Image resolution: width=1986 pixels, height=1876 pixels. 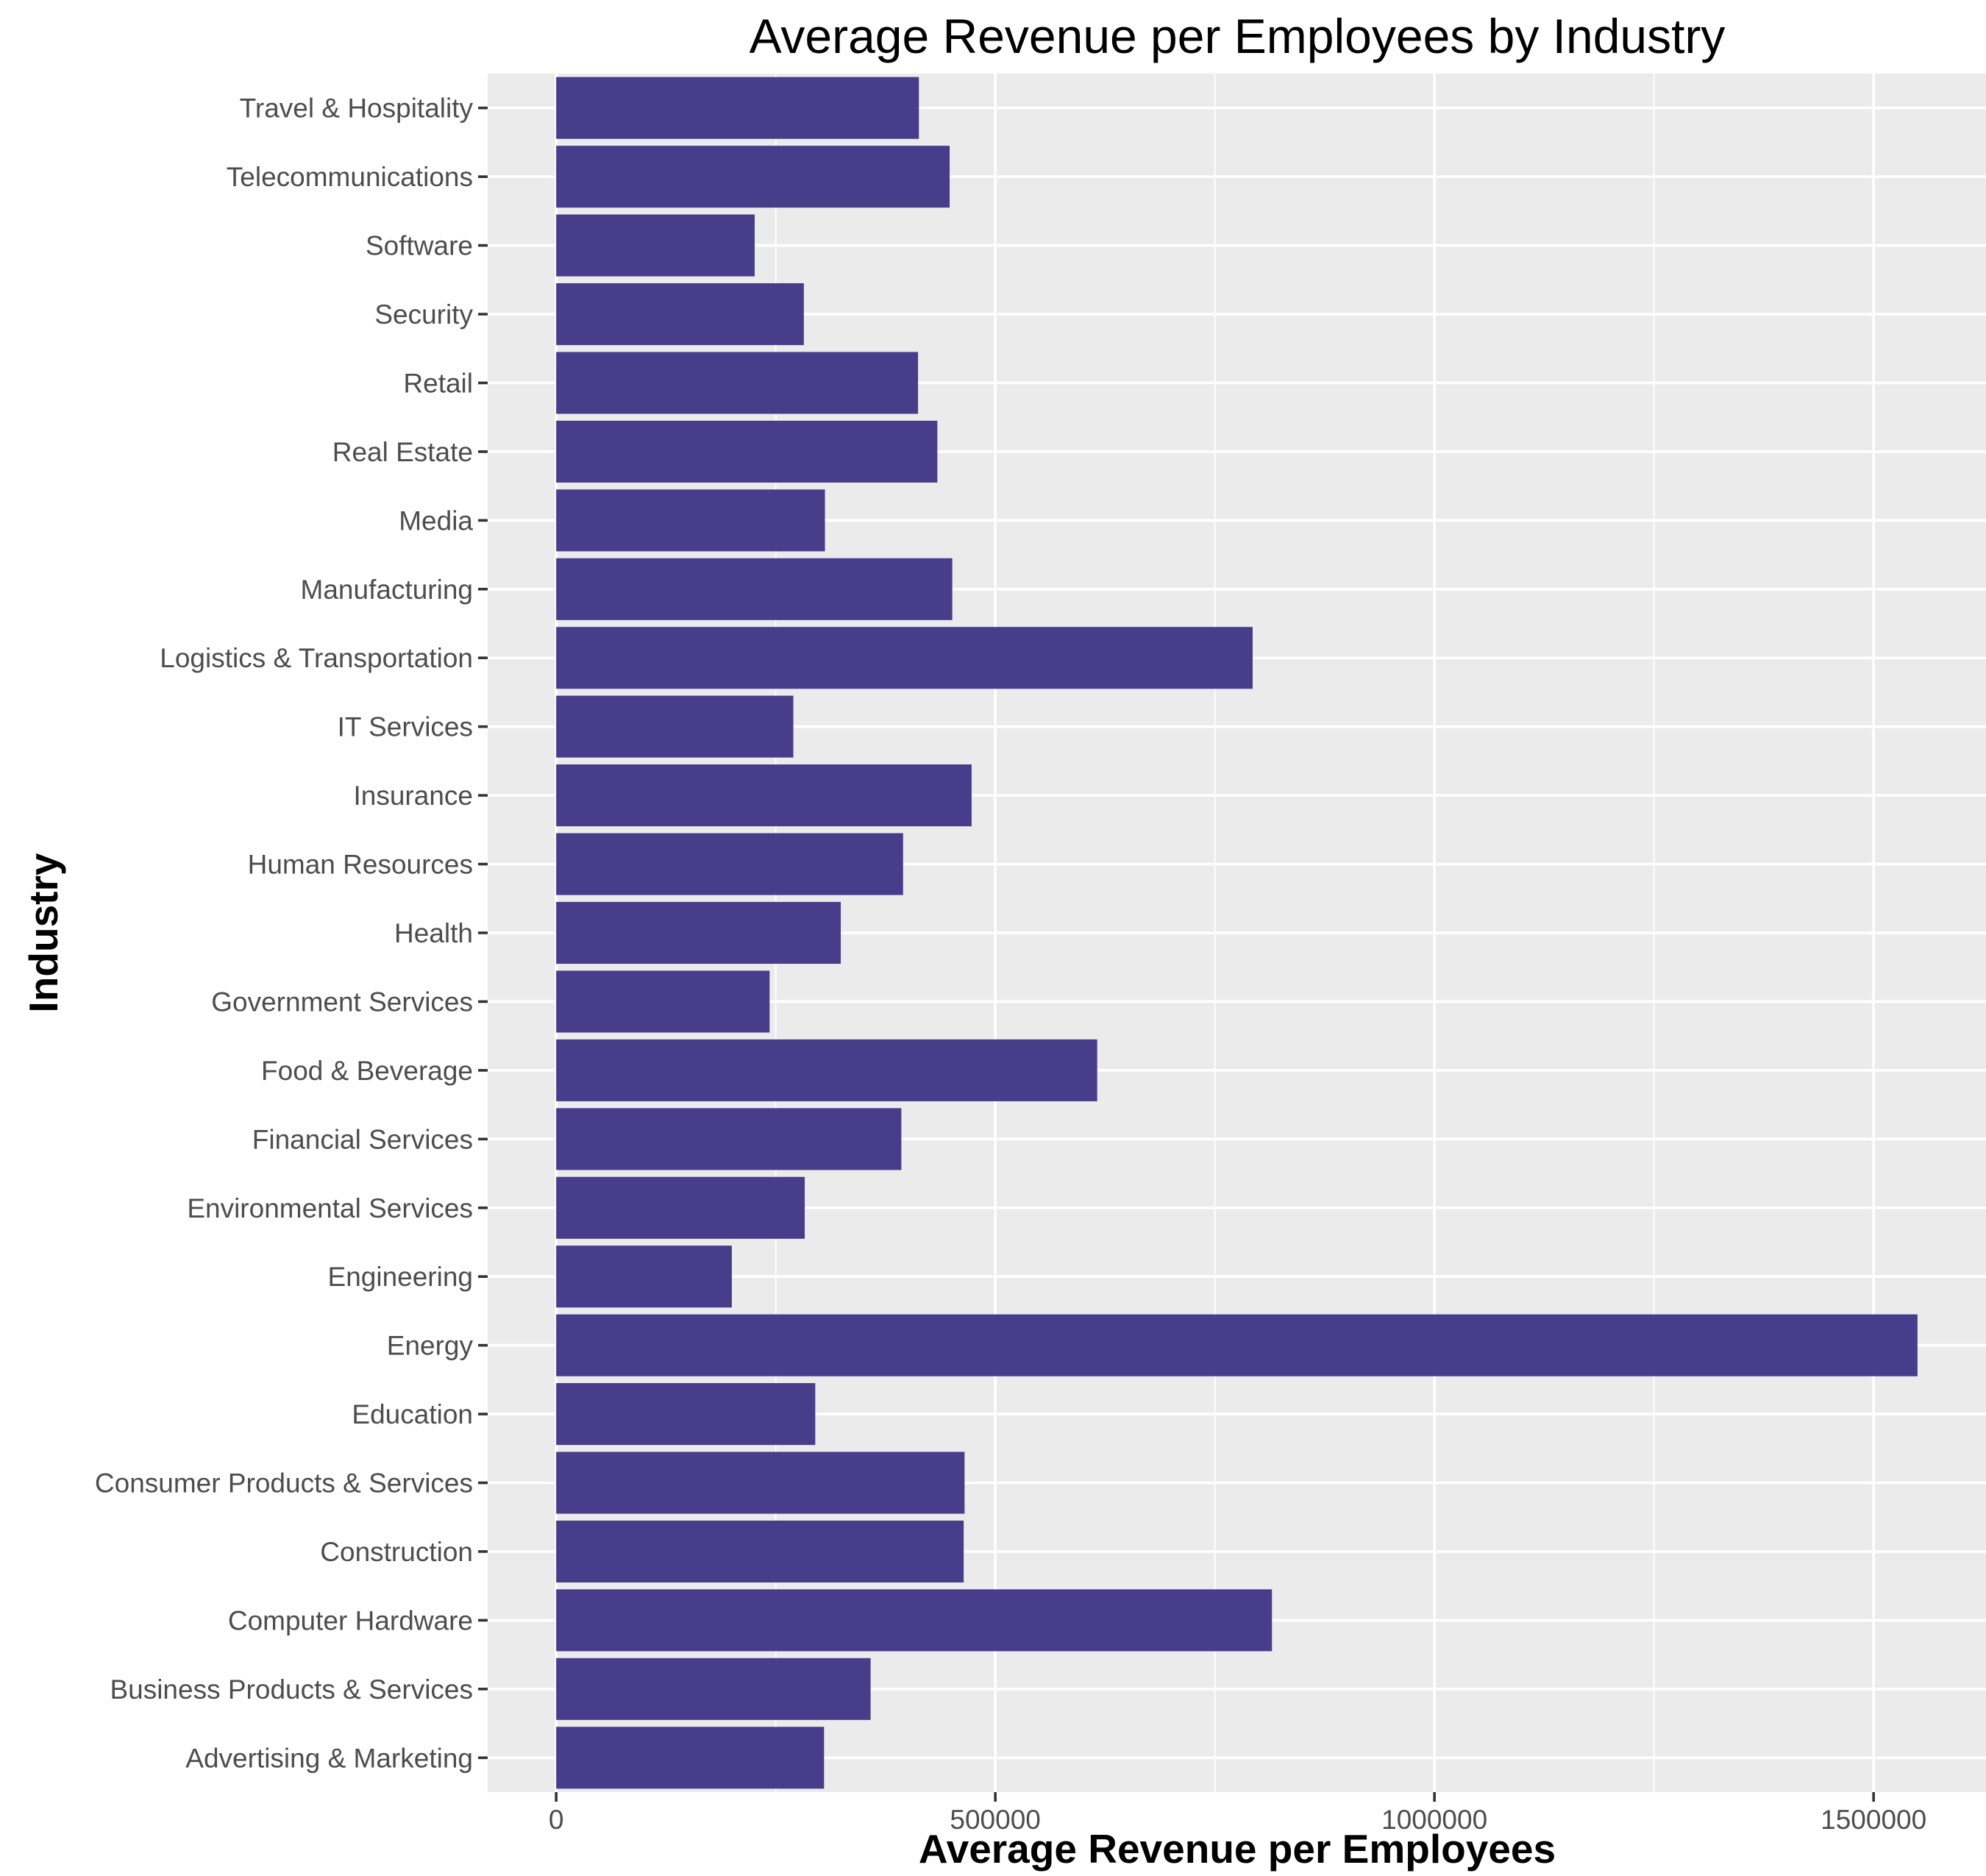 I want to click on y-tick-label: Insurance, so click(x=414, y=796).